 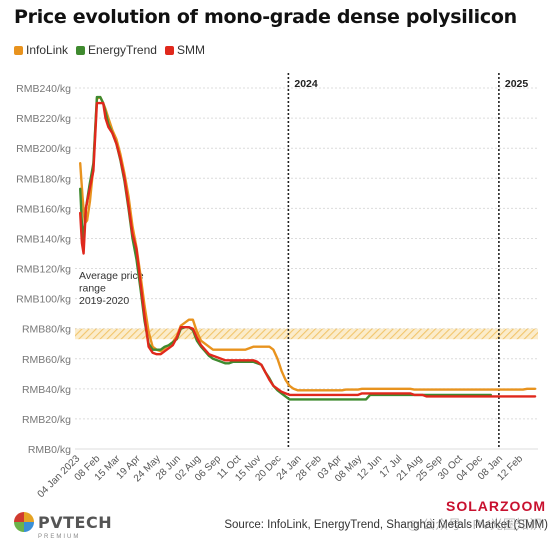 I want to click on legend-item: EnergyTrend, so click(x=116, y=50).